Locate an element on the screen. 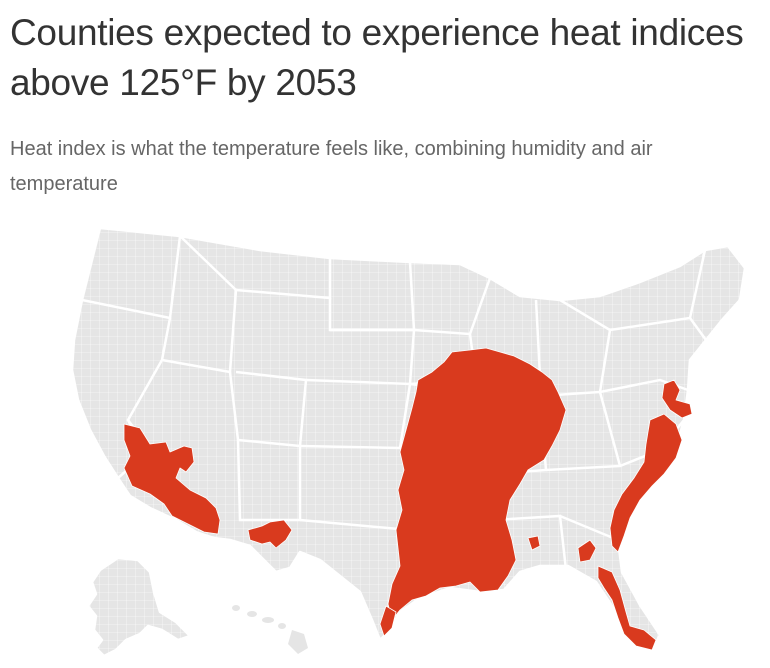 The height and width of the screenshot is (668, 770). alaska is located at coordinates (139, 607).